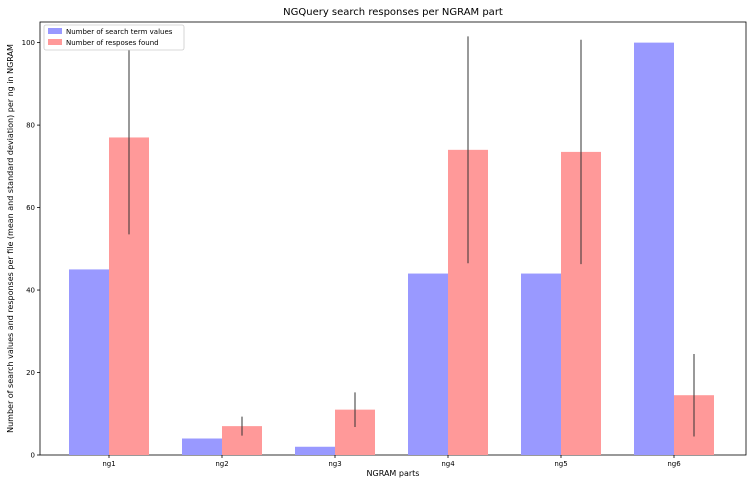 The image size is (756, 486). What do you see at coordinates (541, 364) in the screenshot?
I see `bar-search-terms-ng5` at bounding box center [541, 364].